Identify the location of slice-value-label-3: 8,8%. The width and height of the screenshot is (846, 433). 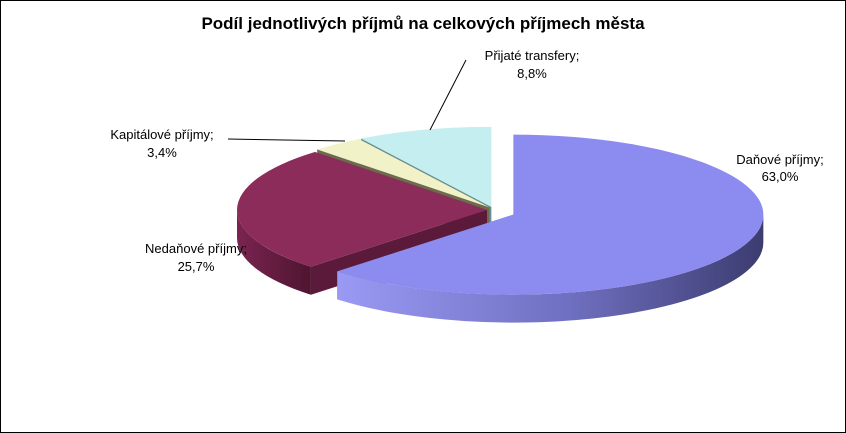
(532, 73).